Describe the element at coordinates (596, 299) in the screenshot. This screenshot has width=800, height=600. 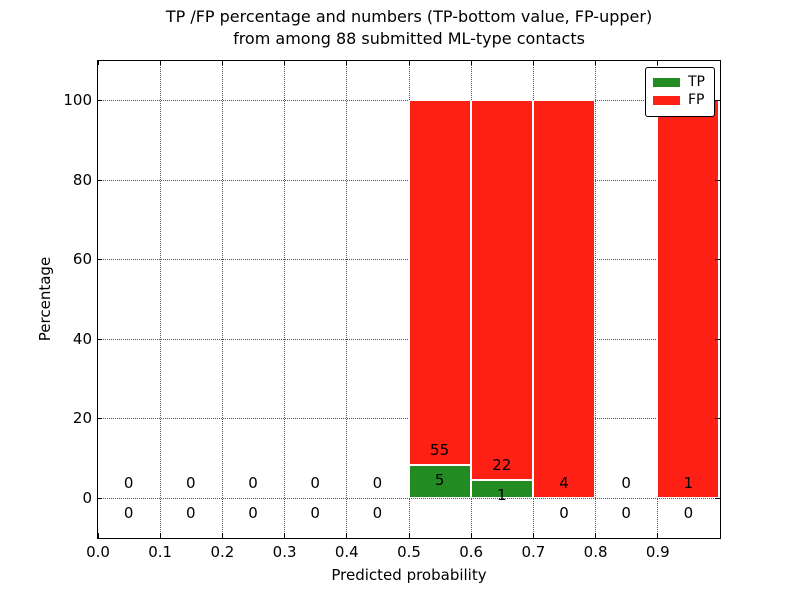
I see `gridline-x-0.8` at that location.